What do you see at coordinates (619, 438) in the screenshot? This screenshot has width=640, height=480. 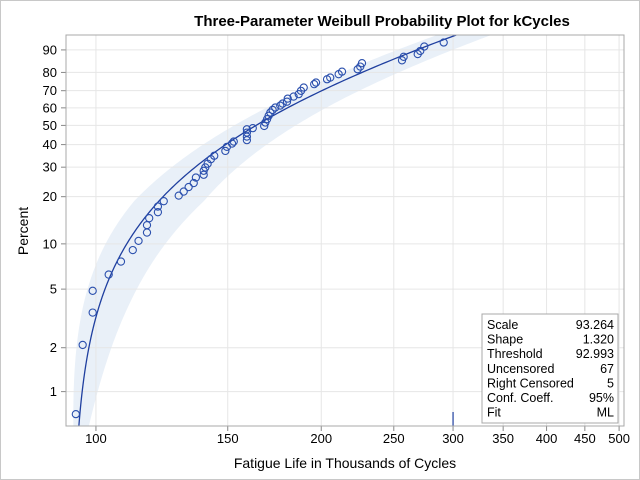 I see `x-tick-label: 500` at bounding box center [619, 438].